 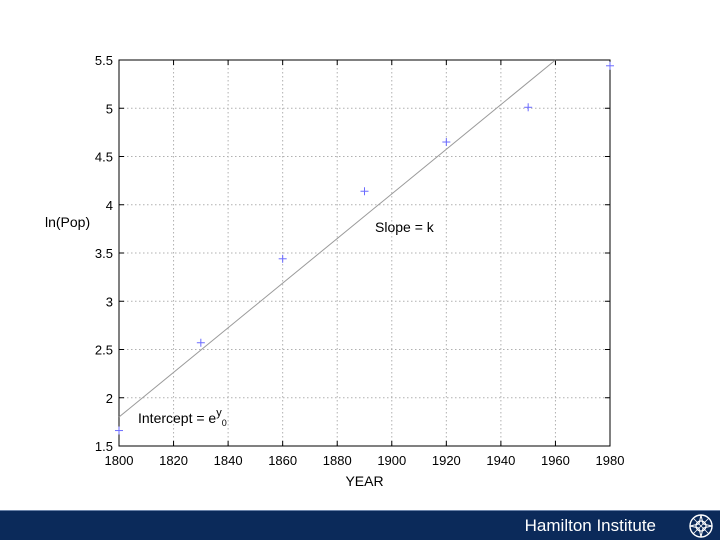 I want to click on x-tick-label: 1940, so click(x=500, y=460).